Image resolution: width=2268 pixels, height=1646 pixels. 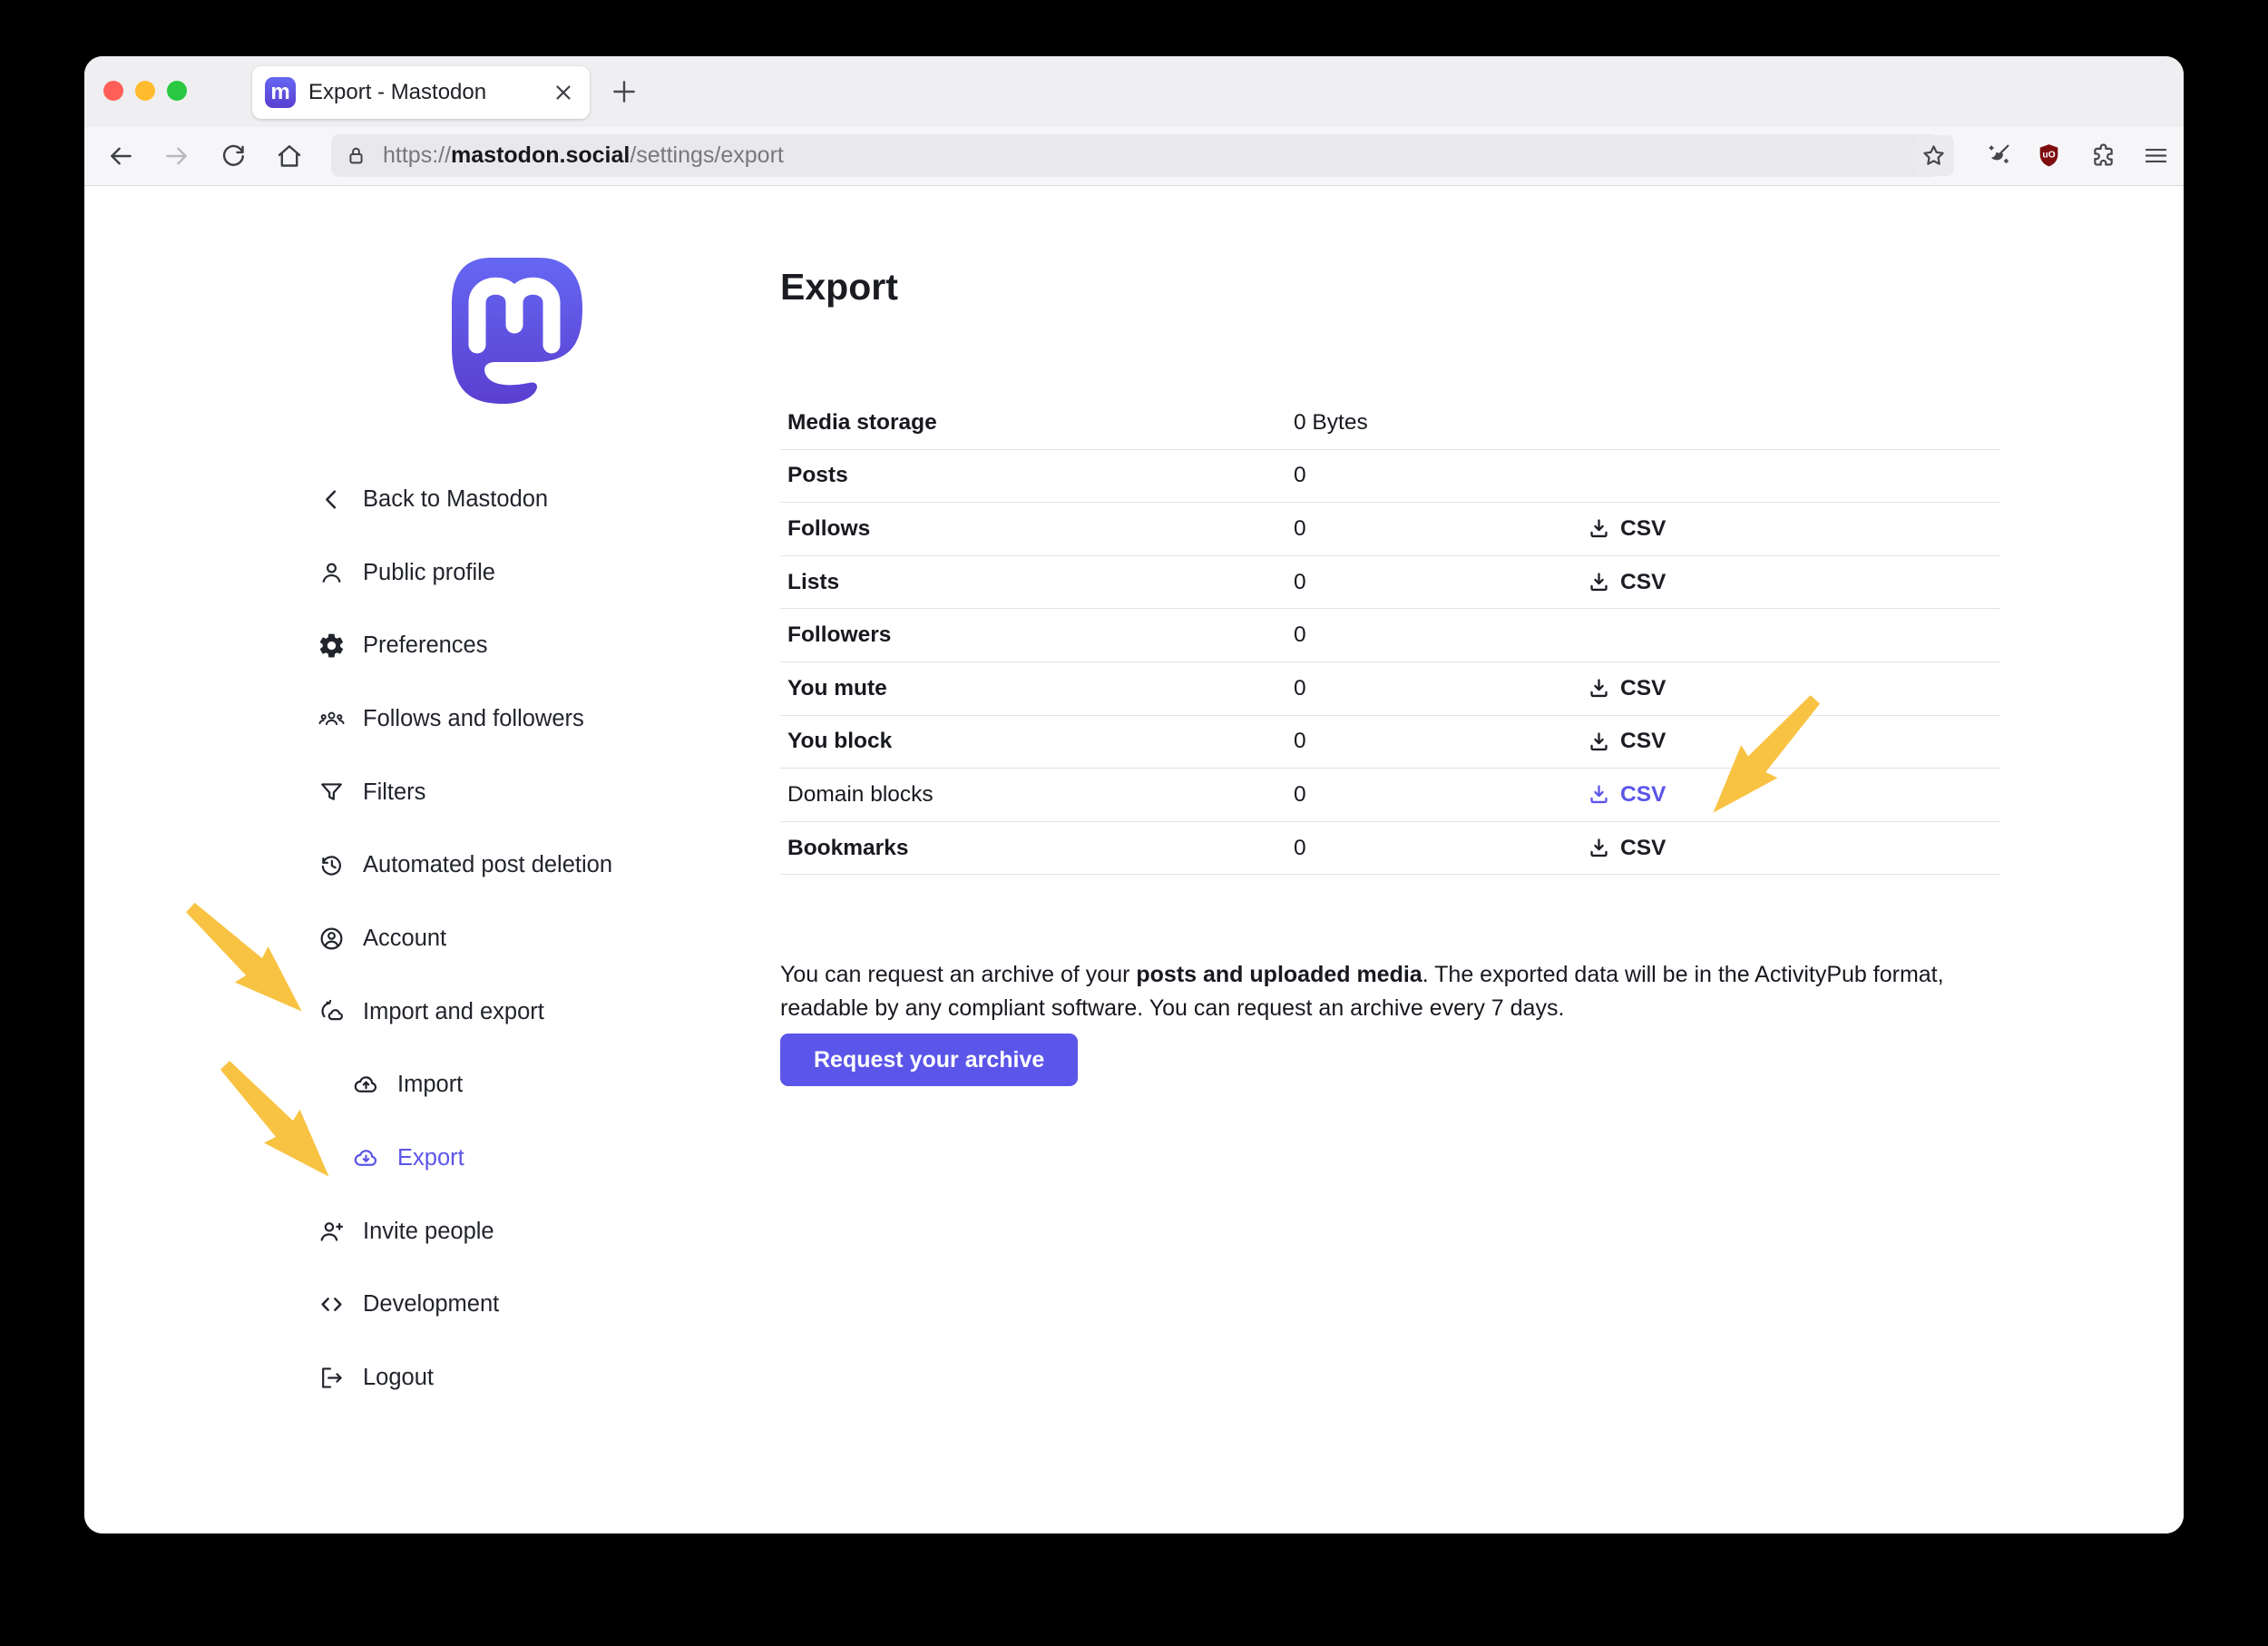 What do you see at coordinates (332, 719) in the screenshot?
I see `people-icon` at bounding box center [332, 719].